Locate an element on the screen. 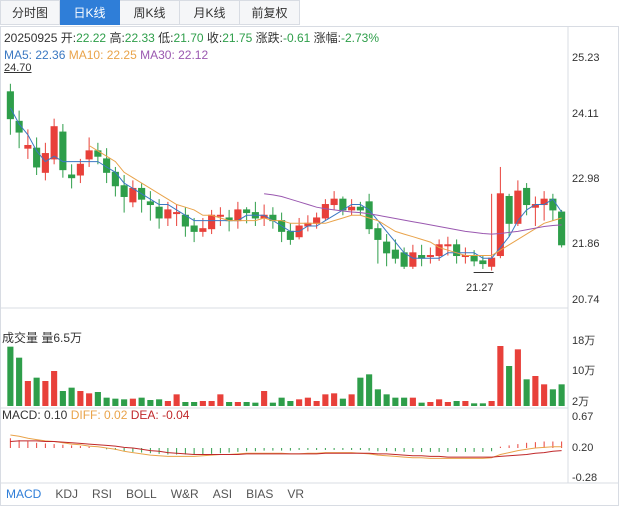 Image resolution: width=620 pixels, height=506 pixels. indicator-tab-kdj: KDJ is located at coordinates (67, 494).